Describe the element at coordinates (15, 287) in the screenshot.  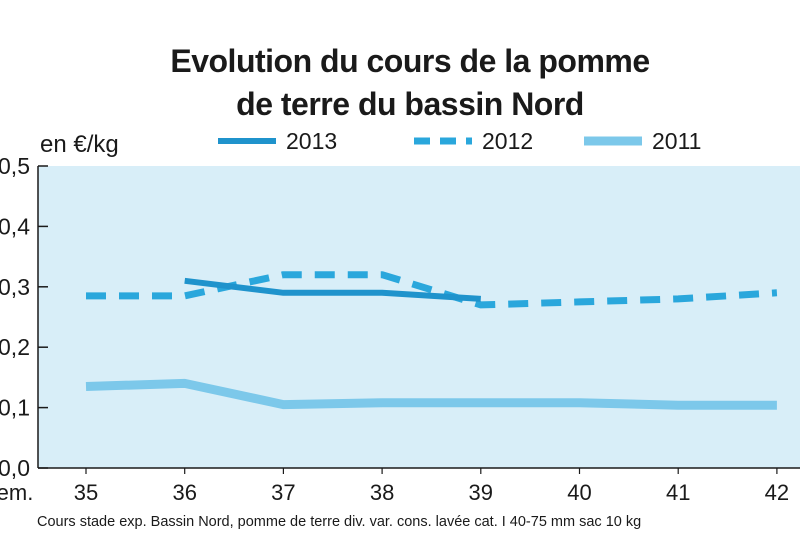
I see `y-tick-label: 0,3` at that location.